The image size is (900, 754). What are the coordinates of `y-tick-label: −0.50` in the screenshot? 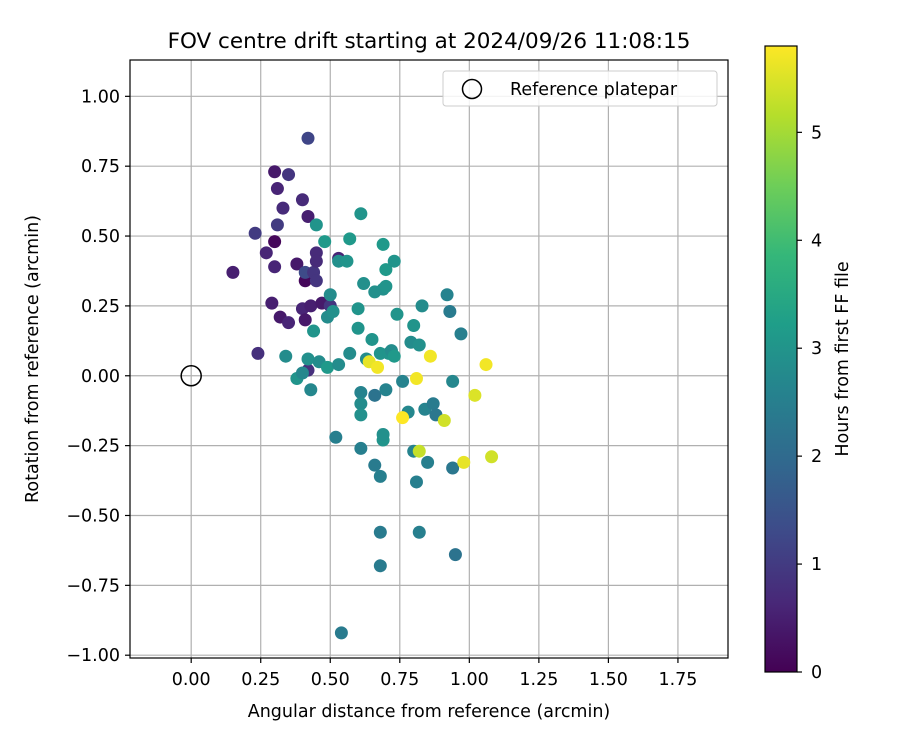 It's located at (93, 516).